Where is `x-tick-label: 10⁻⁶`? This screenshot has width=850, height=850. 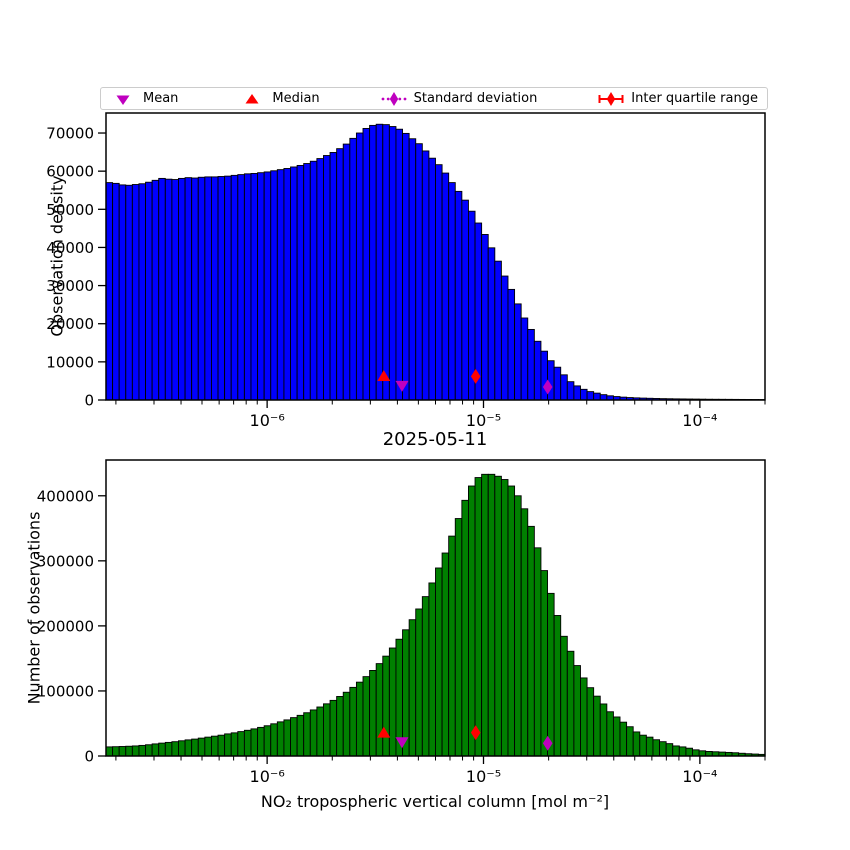
x-tick-label: 10⁻⁶ is located at coordinates (267, 776).